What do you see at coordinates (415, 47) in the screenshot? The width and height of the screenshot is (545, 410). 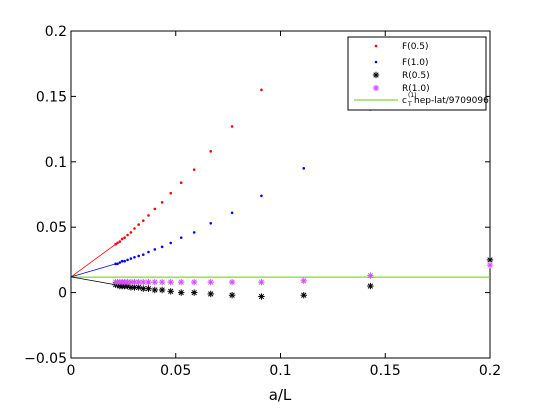 I see `legend-label: F(0.5)` at bounding box center [415, 47].